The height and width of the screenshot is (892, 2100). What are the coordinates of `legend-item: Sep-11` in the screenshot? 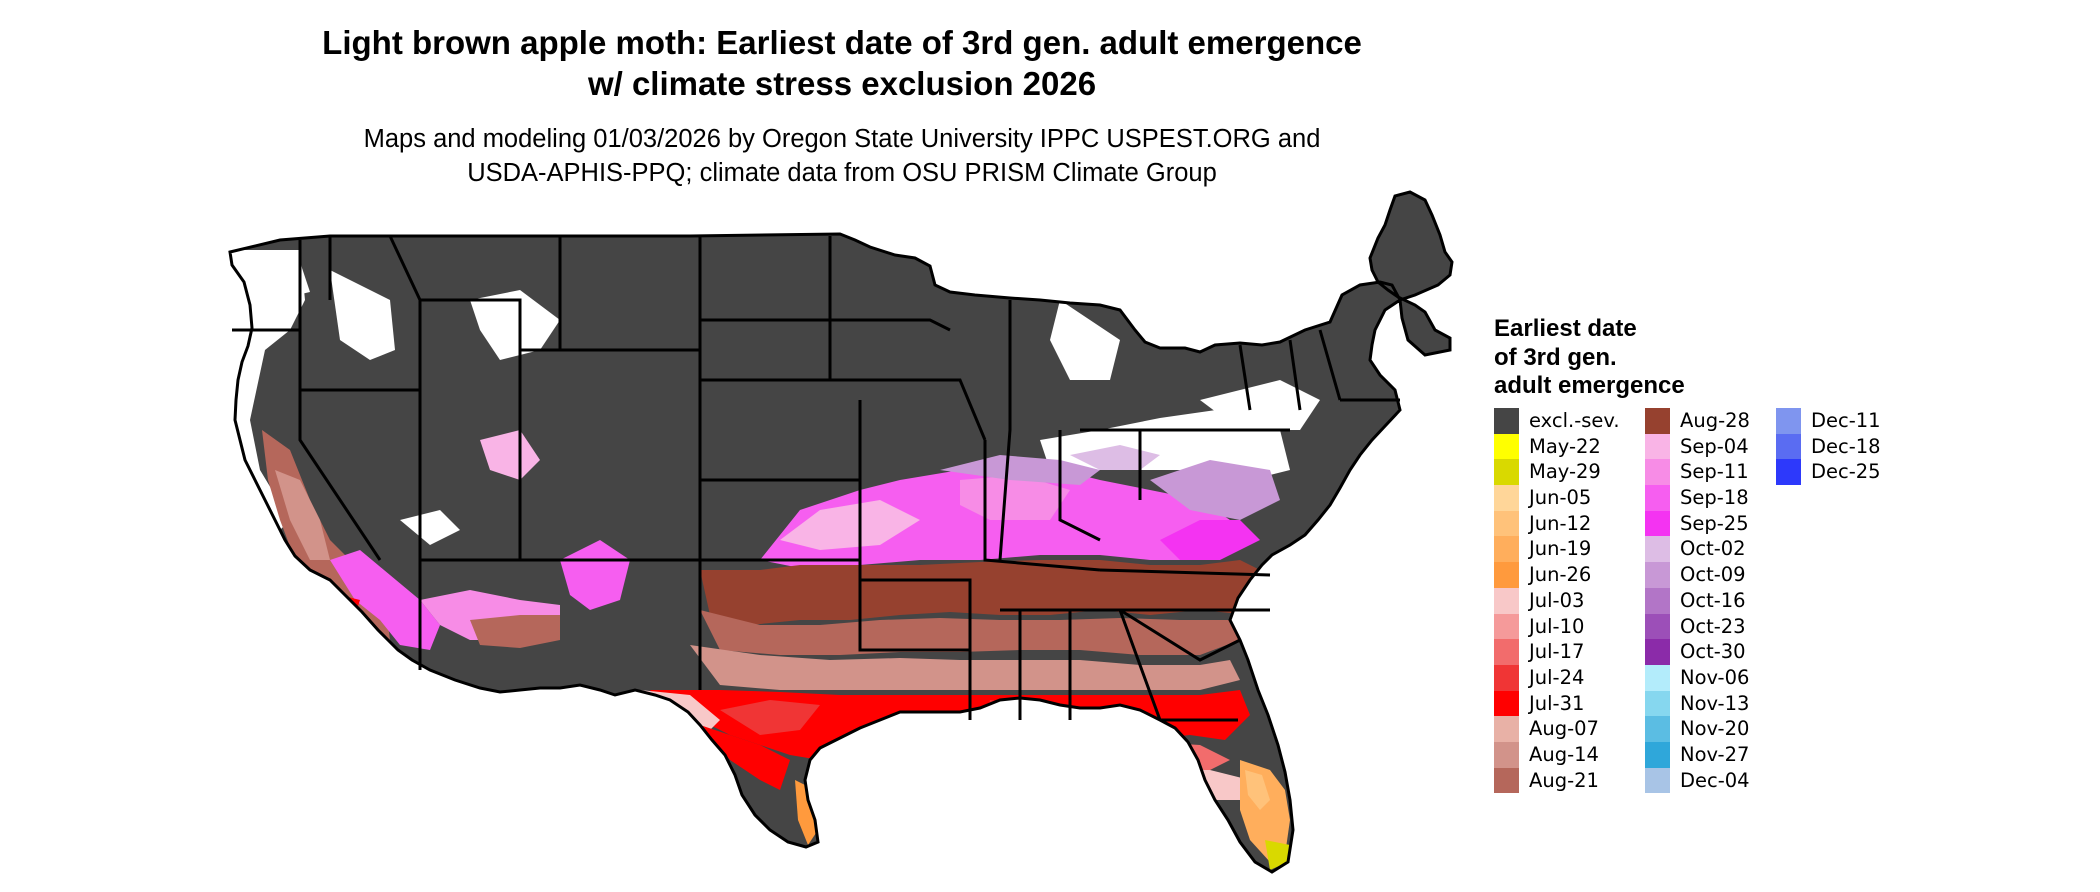 It's located at (1725, 472).